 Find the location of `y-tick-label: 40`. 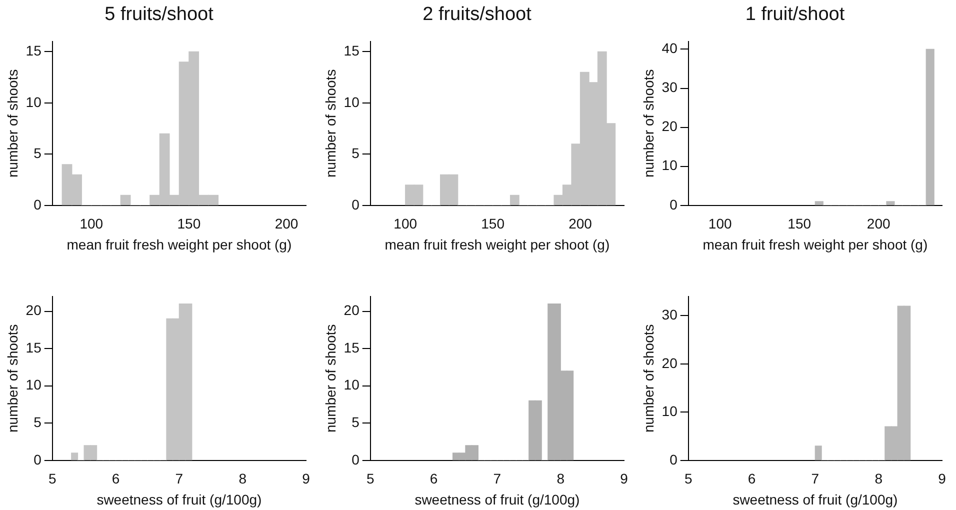

y-tick-label: 40 is located at coordinates (670, 48).